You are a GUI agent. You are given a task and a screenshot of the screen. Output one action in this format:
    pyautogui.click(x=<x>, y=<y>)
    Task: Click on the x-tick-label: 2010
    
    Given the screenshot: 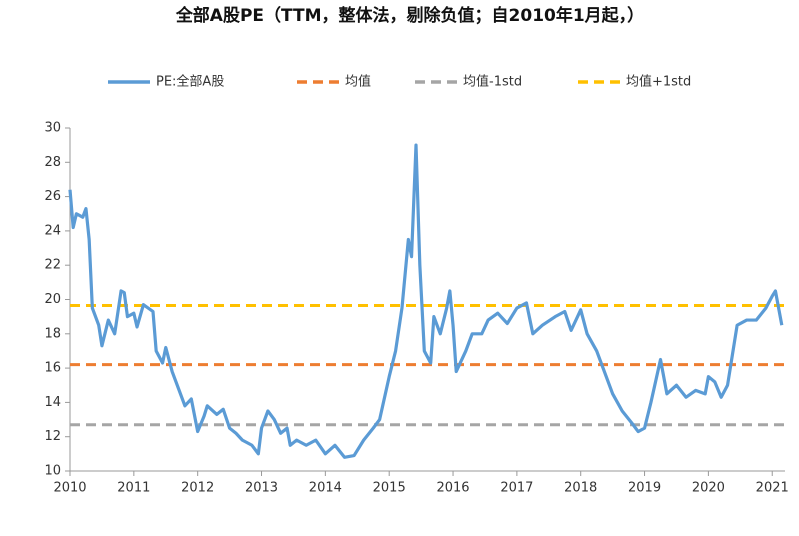 What is the action you would take?
    pyautogui.click(x=69, y=488)
    